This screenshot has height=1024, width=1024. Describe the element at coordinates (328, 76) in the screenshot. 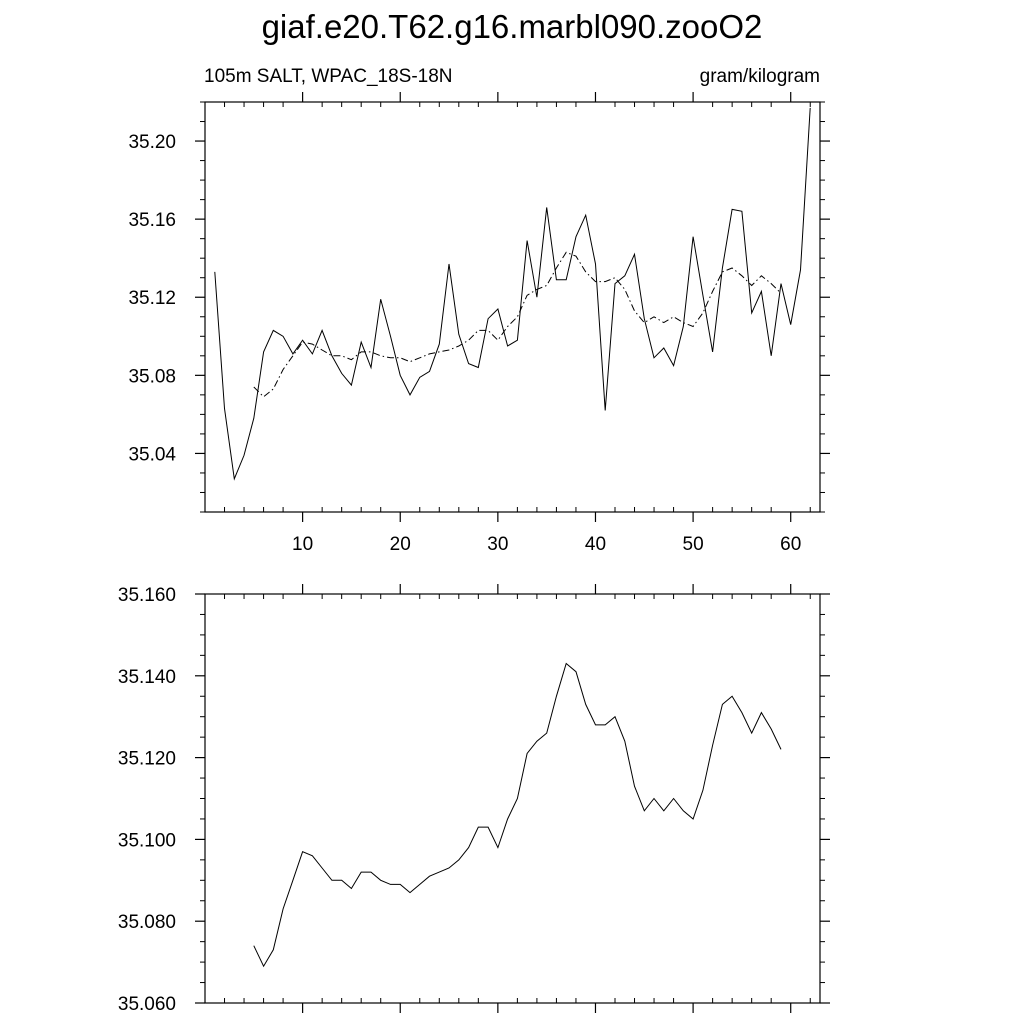

I see `panel-1-left-label: 105m SALT, WPAC_18S-18N` at that location.